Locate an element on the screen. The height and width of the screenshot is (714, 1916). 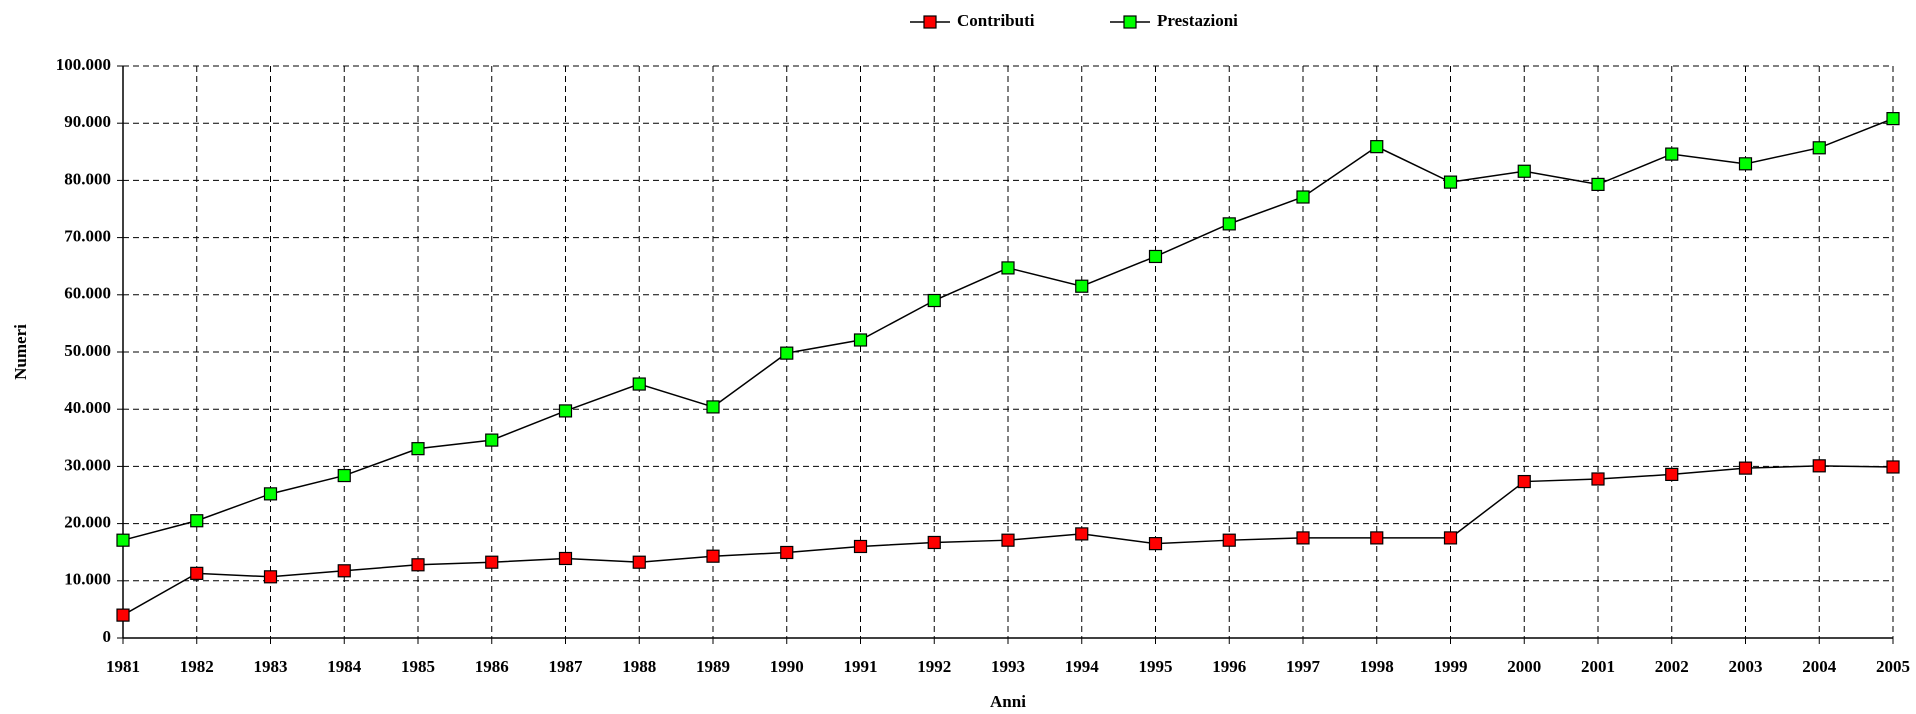
x-tick-label: 1987 is located at coordinates (566, 666).